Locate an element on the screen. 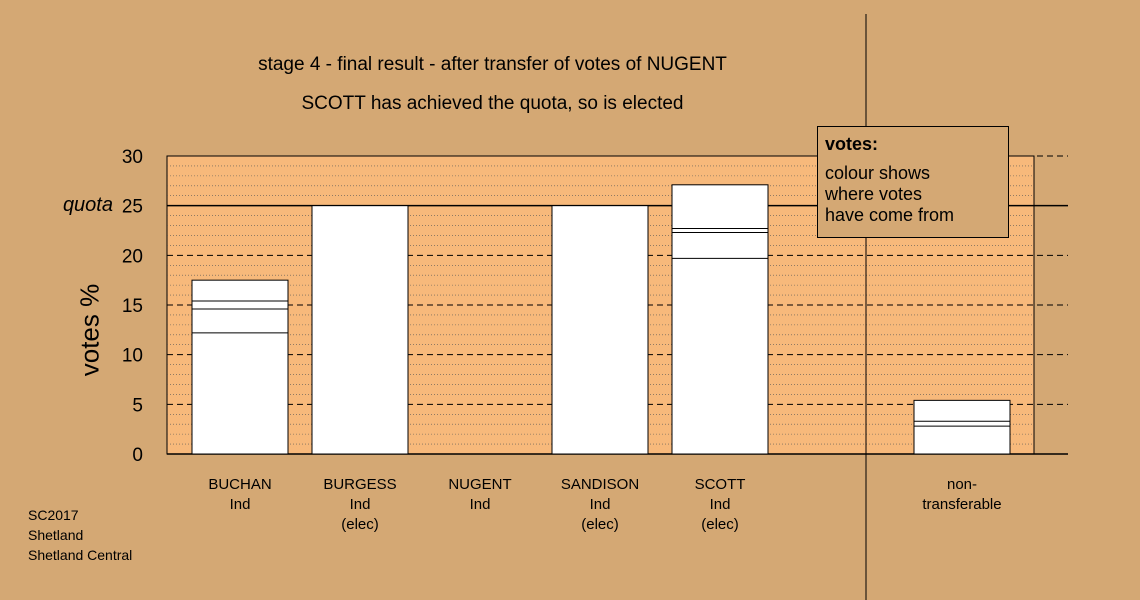 The image size is (1140, 600). category-label-burgess: BURGESS Ind (elec) is located at coordinates (360, 505).